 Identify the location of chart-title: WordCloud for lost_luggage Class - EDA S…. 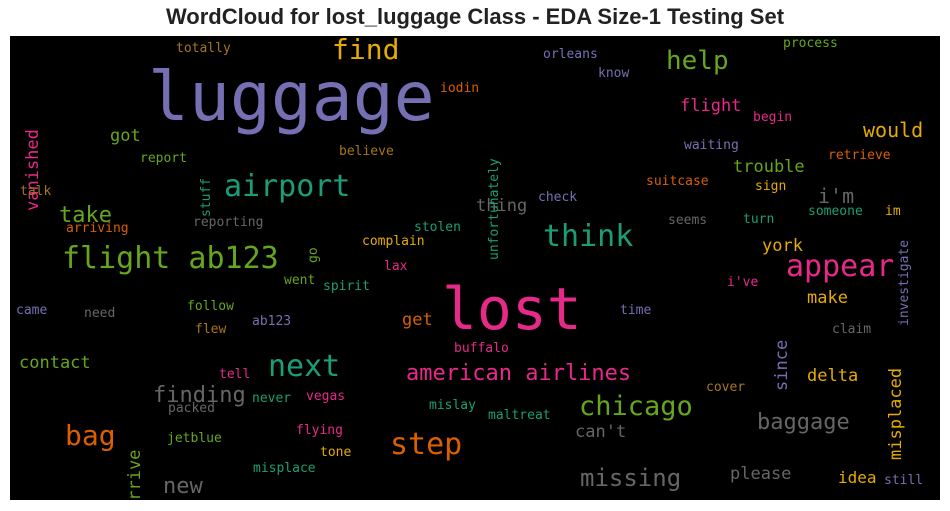
(475, 16).